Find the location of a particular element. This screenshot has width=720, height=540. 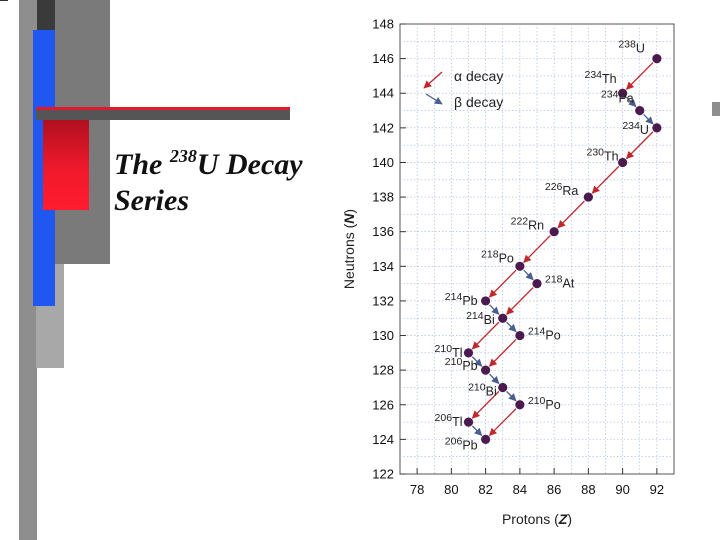

y-tick-label: 142 is located at coordinates (383, 127).